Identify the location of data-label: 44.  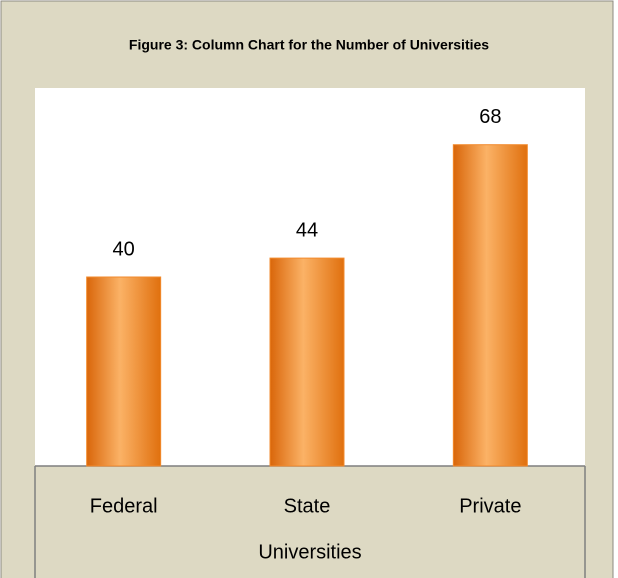
(307, 230).